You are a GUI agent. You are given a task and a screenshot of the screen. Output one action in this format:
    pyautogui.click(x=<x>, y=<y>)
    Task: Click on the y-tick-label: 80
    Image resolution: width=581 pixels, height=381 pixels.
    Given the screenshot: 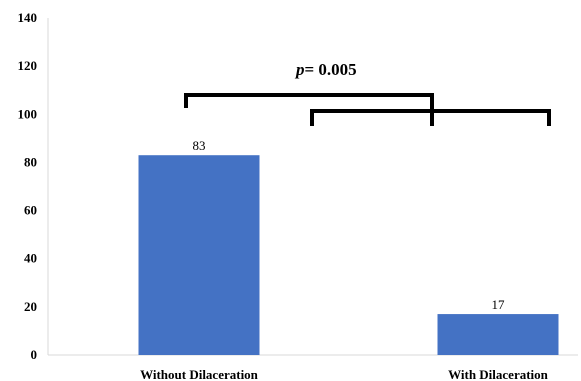 What is the action you would take?
    pyautogui.click(x=30, y=161)
    